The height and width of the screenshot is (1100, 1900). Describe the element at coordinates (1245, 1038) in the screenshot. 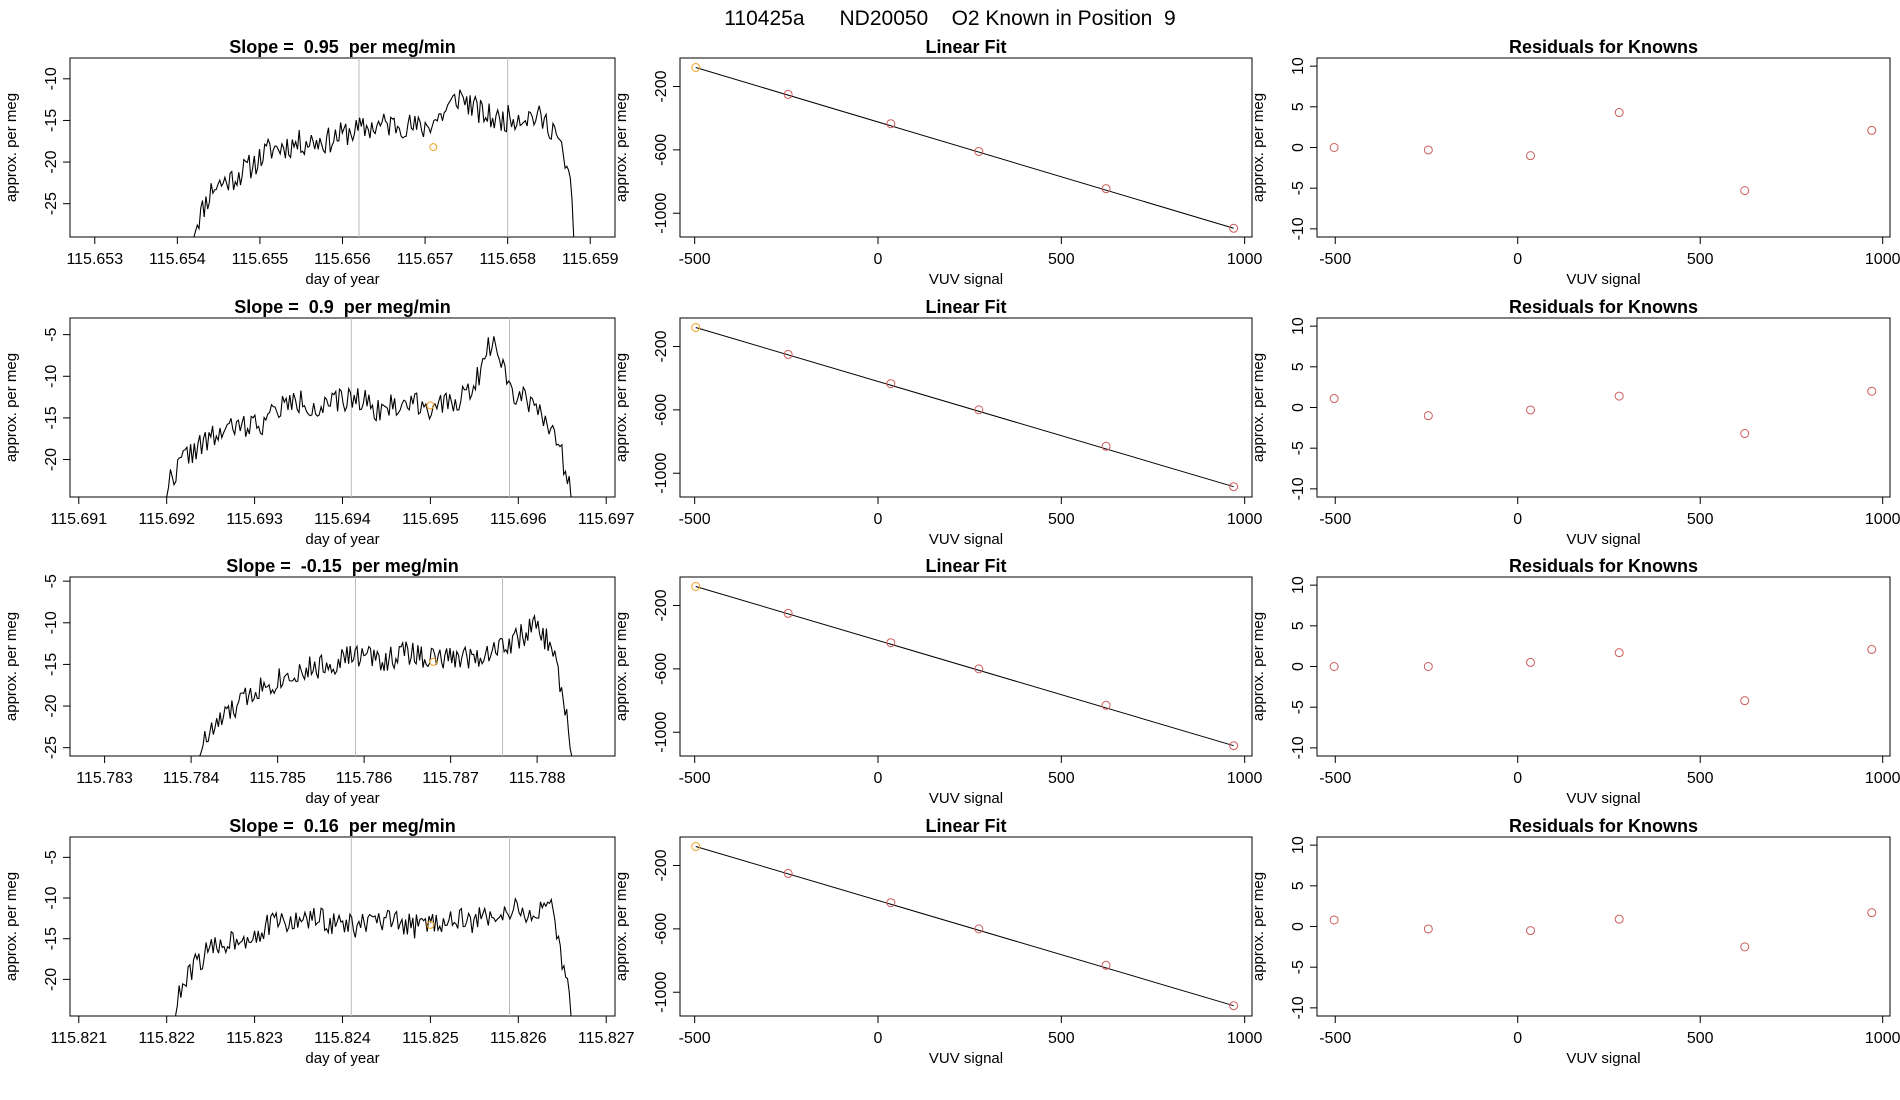

I see `x-tick-label: 1000` at that location.